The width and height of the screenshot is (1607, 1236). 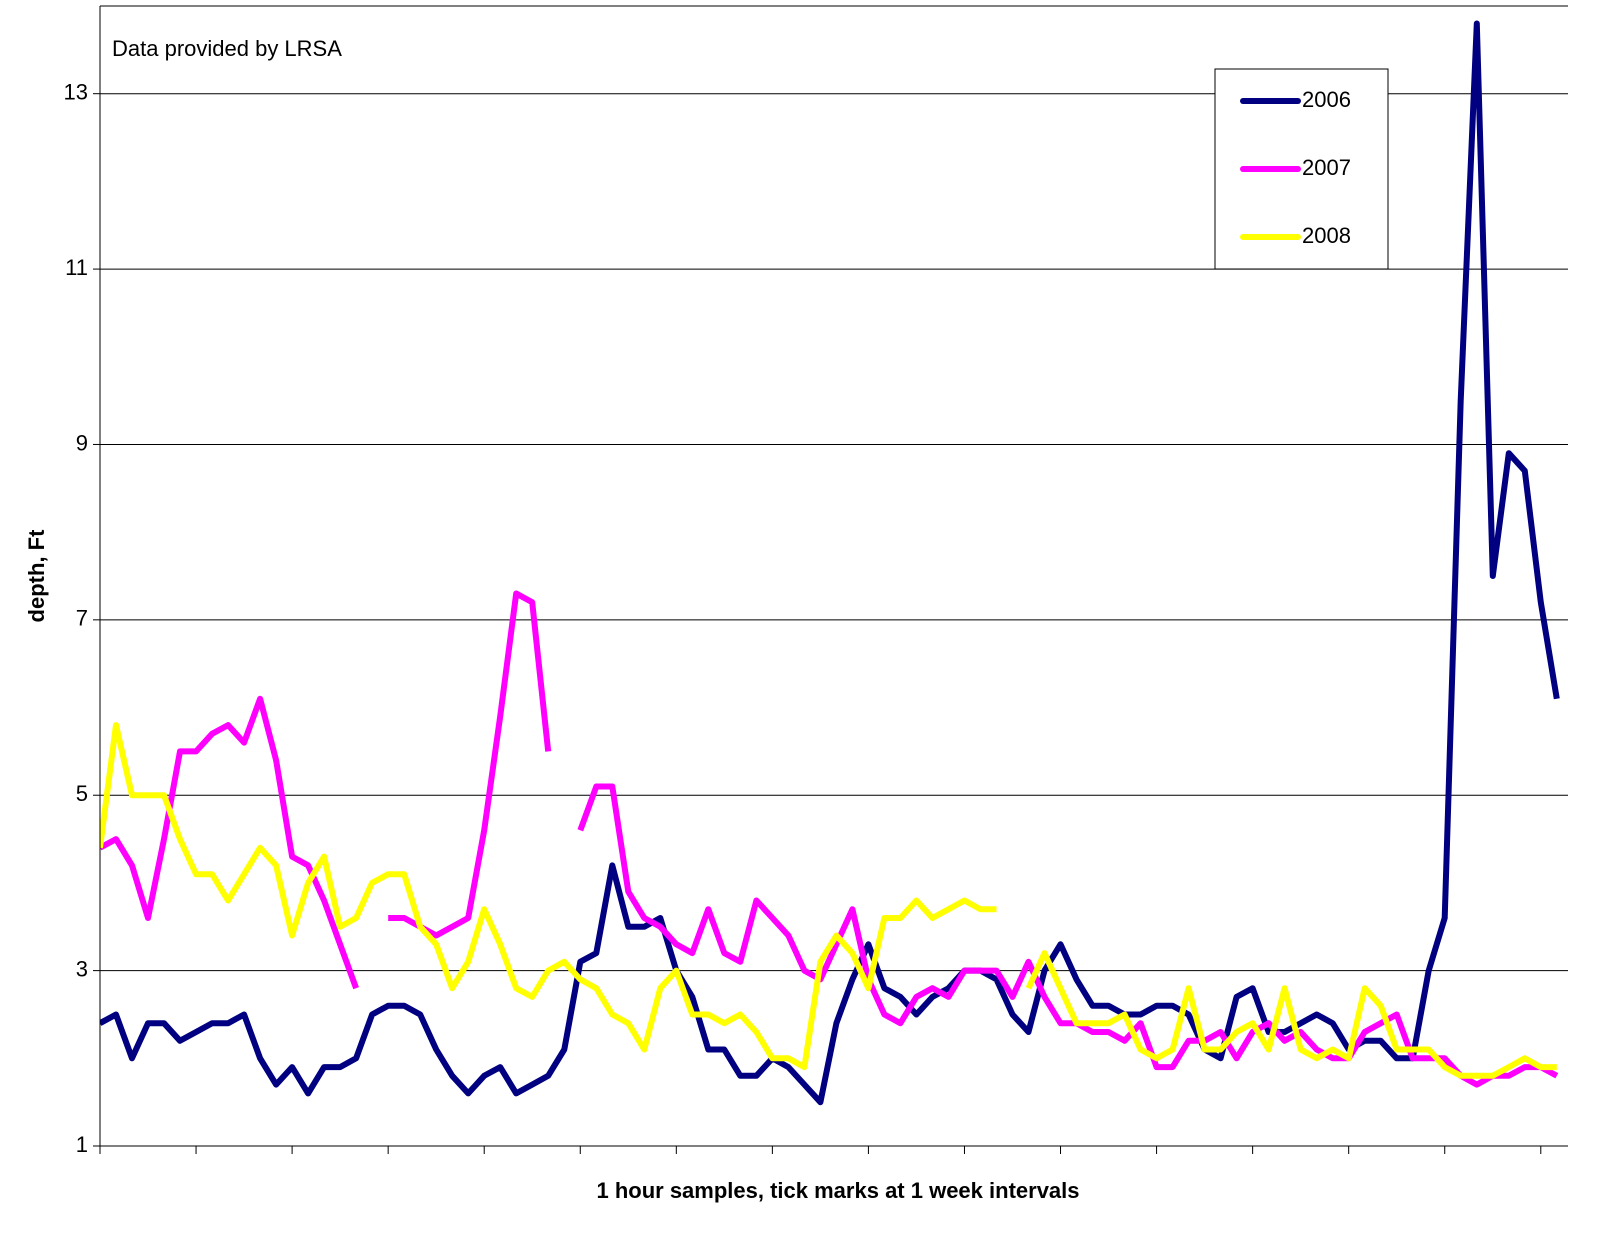 I want to click on legend-label: 2006, so click(x=1326, y=99).